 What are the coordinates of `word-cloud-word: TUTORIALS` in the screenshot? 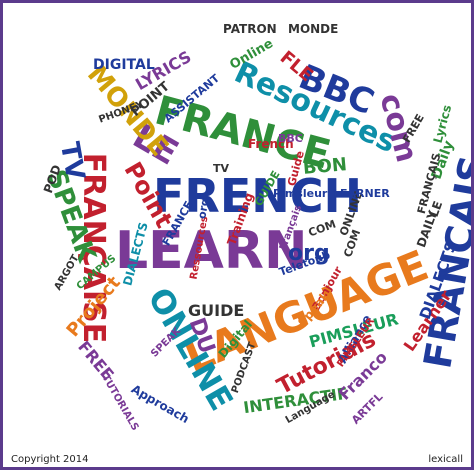 It's located at (120, 402).